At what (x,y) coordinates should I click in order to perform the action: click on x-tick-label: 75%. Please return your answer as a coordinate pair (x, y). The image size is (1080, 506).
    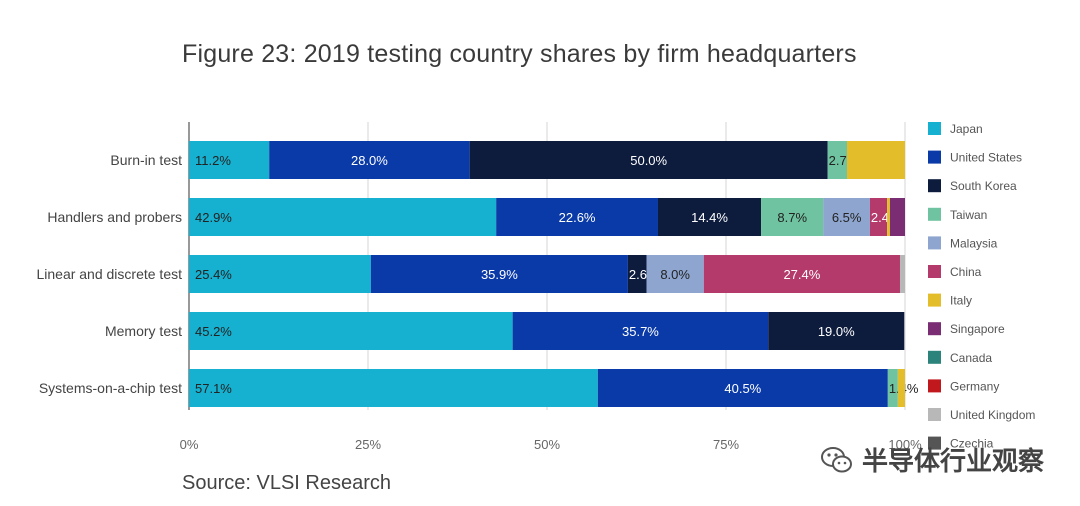
    Looking at the image, I should click on (726, 444).